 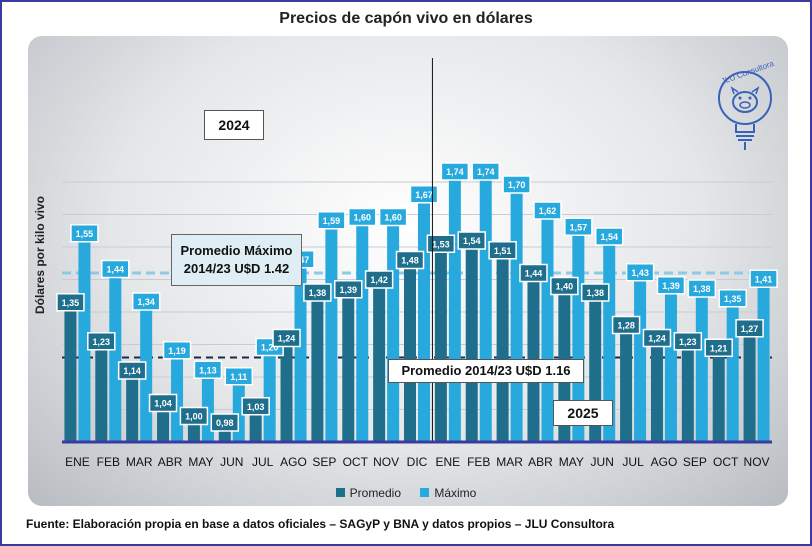 I want to click on data-label-maximo: 1,35, so click(x=733, y=299).